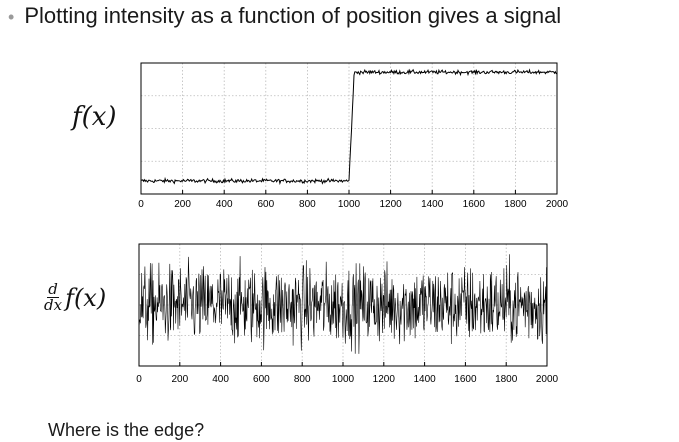 The width and height of the screenshot is (679, 442). I want to click on question-text: Where is the edge?, so click(126, 430).